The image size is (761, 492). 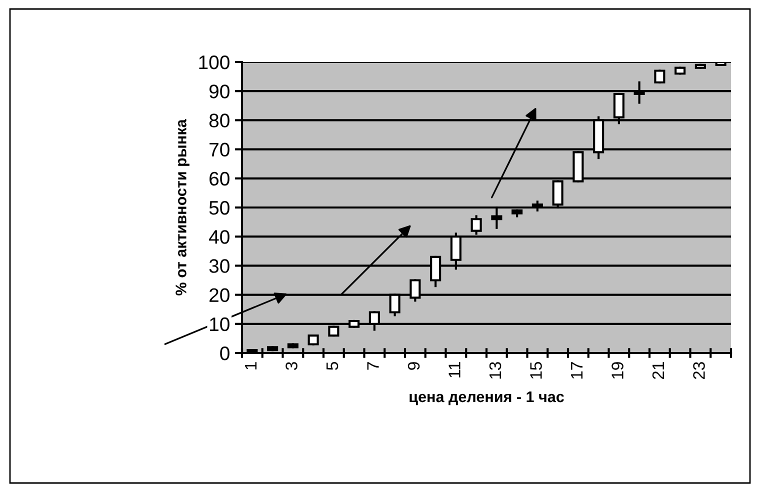 I want to click on x-tick-label: 7, so click(x=373, y=366).